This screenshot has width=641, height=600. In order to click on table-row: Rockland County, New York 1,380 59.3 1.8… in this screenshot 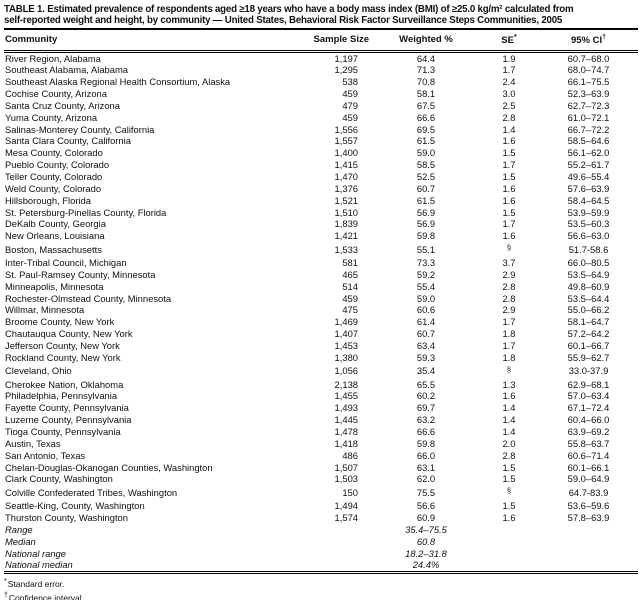, I will do `click(321, 358)`.